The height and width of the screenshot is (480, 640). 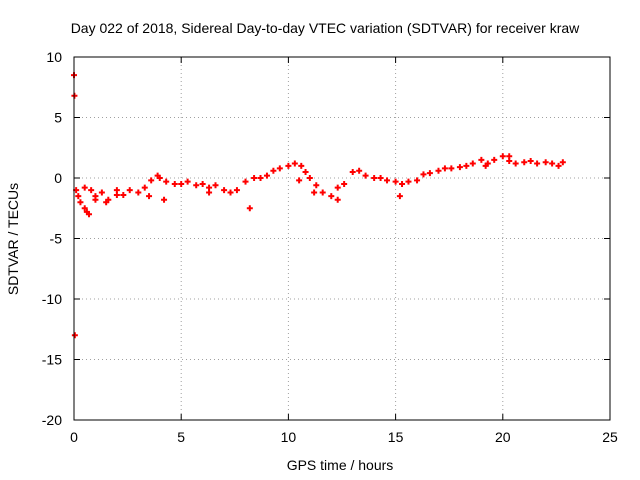 What do you see at coordinates (74, 437) in the screenshot?
I see `x-tick-label: 0` at bounding box center [74, 437].